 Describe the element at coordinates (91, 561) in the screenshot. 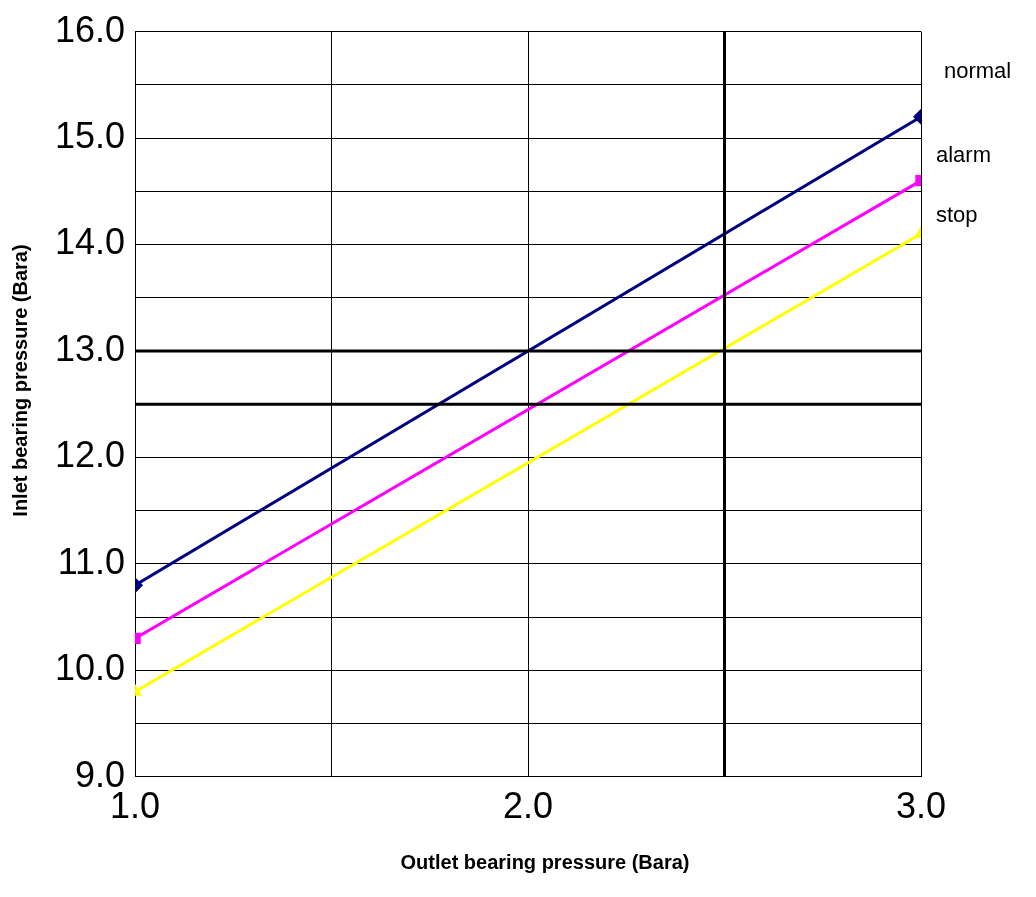

I see `y-tick-label: 11.0` at that location.